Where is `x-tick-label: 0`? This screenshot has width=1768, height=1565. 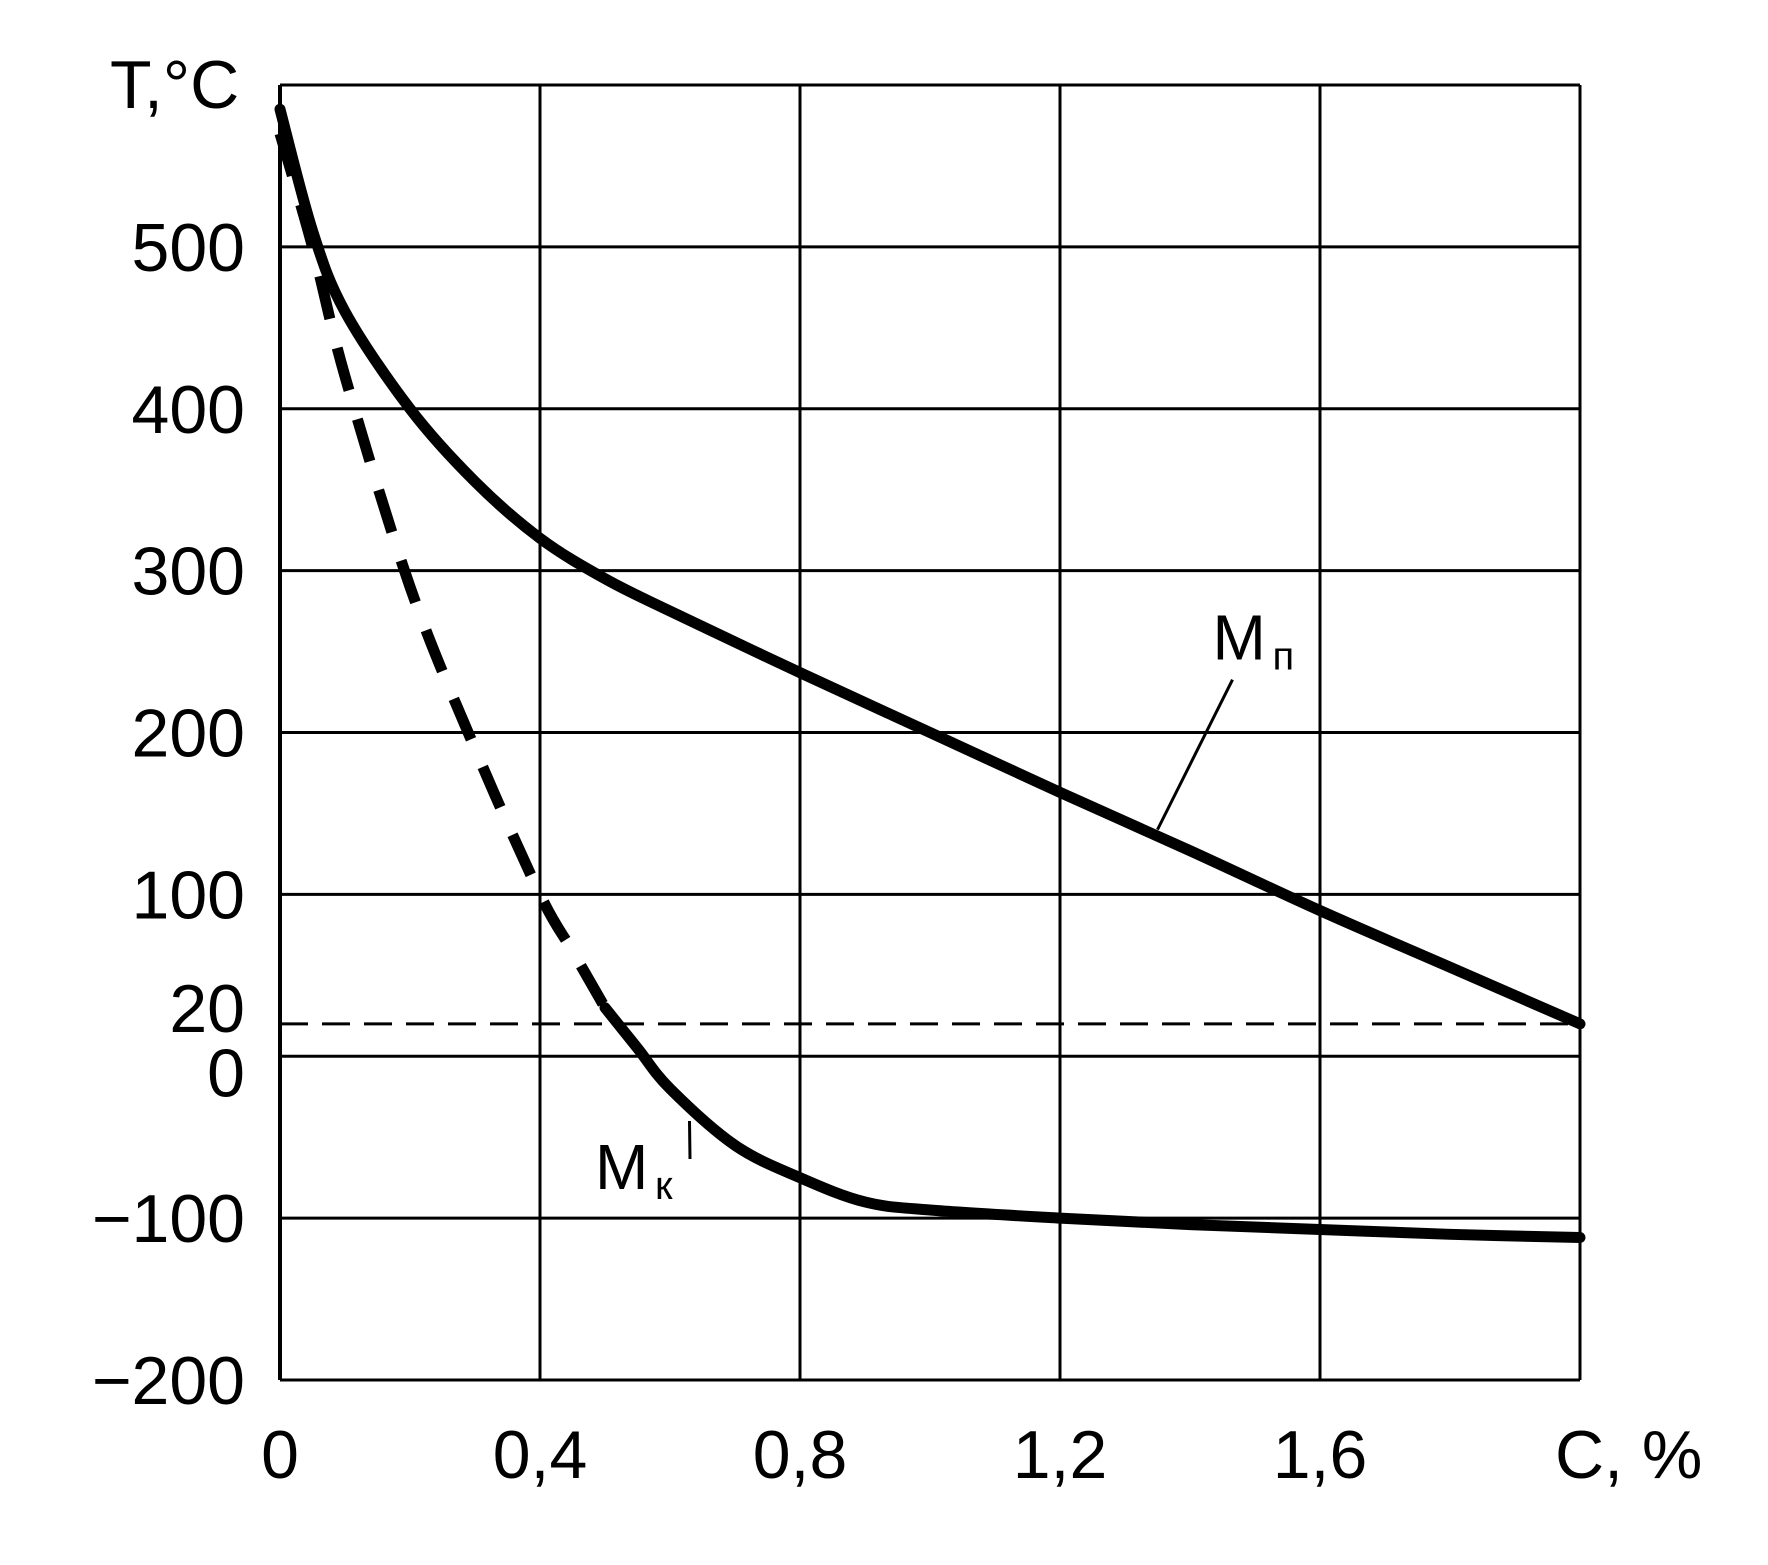 x-tick-label: 0 is located at coordinates (280, 1455).